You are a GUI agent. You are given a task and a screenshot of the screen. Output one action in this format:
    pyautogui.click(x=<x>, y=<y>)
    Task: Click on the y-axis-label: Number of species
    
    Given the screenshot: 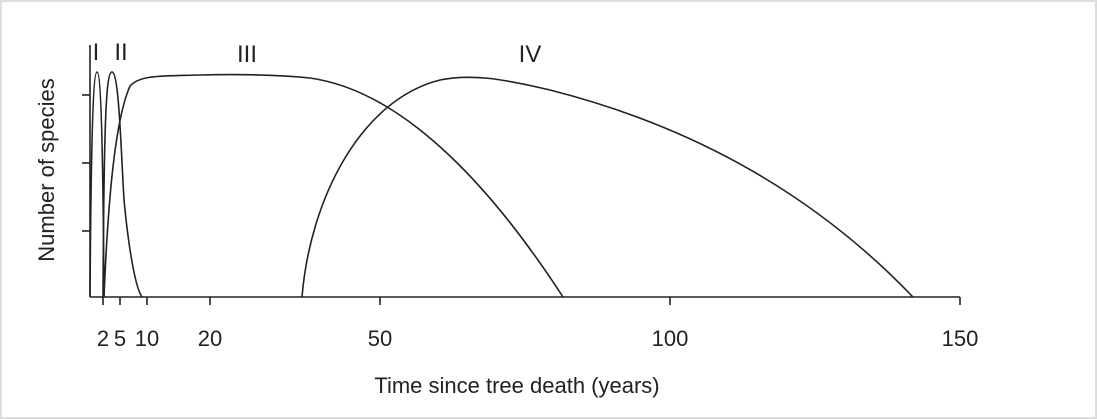 What is the action you would take?
    pyautogui.click(x=46, y=169)
    